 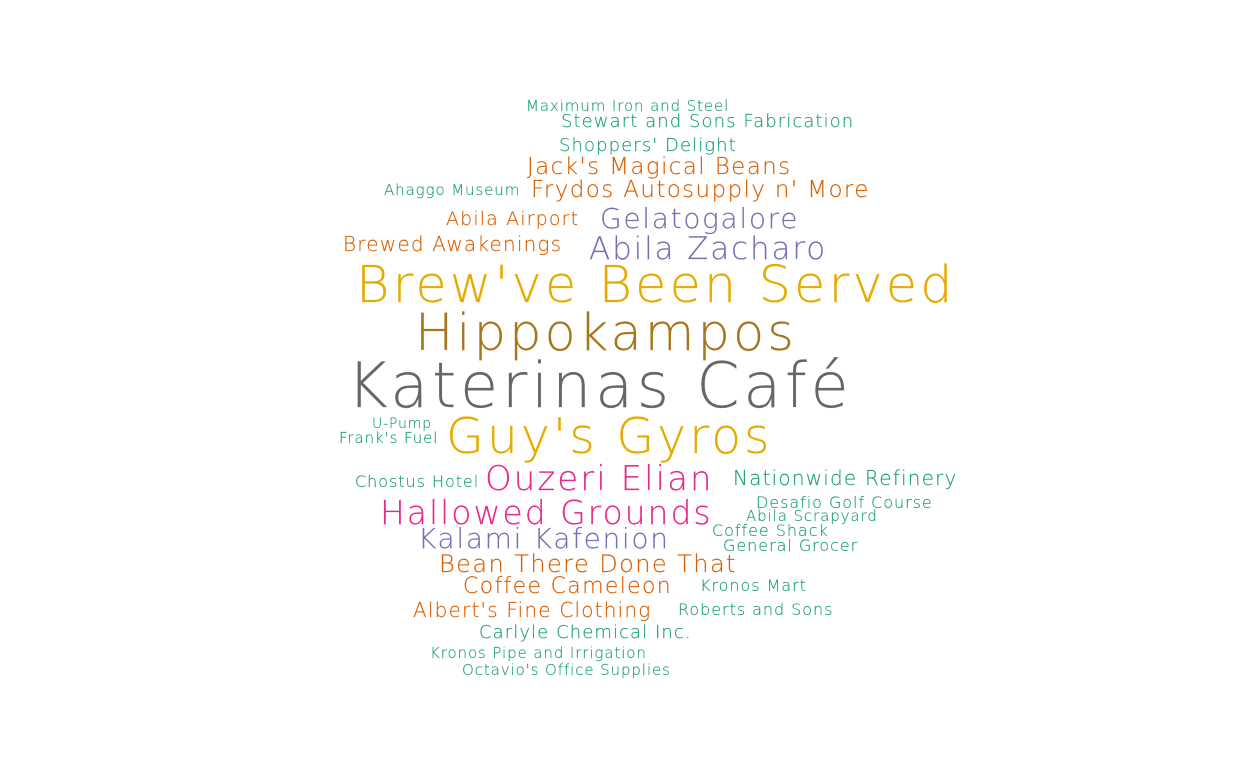 I want to click on word-kronos-pipe-and-irrigation: Kronos Pipe and Irrigation, so click(x=538, y=653).